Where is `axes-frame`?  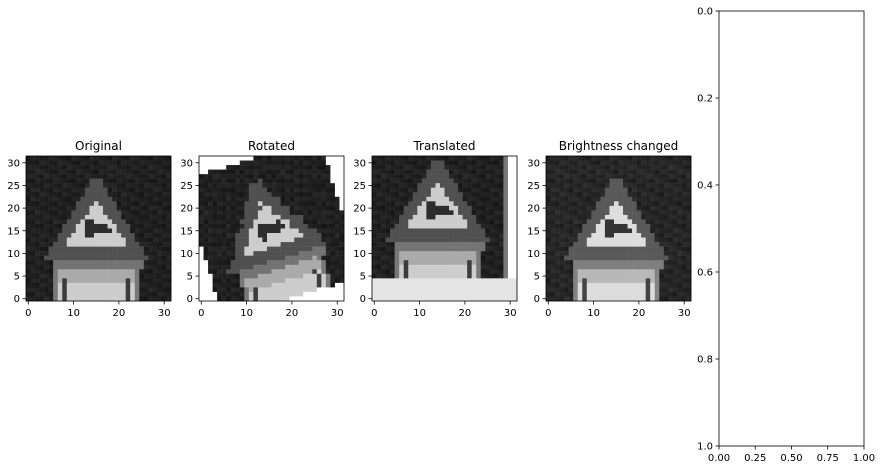
axes-frame is located at coordinates (444, 228).